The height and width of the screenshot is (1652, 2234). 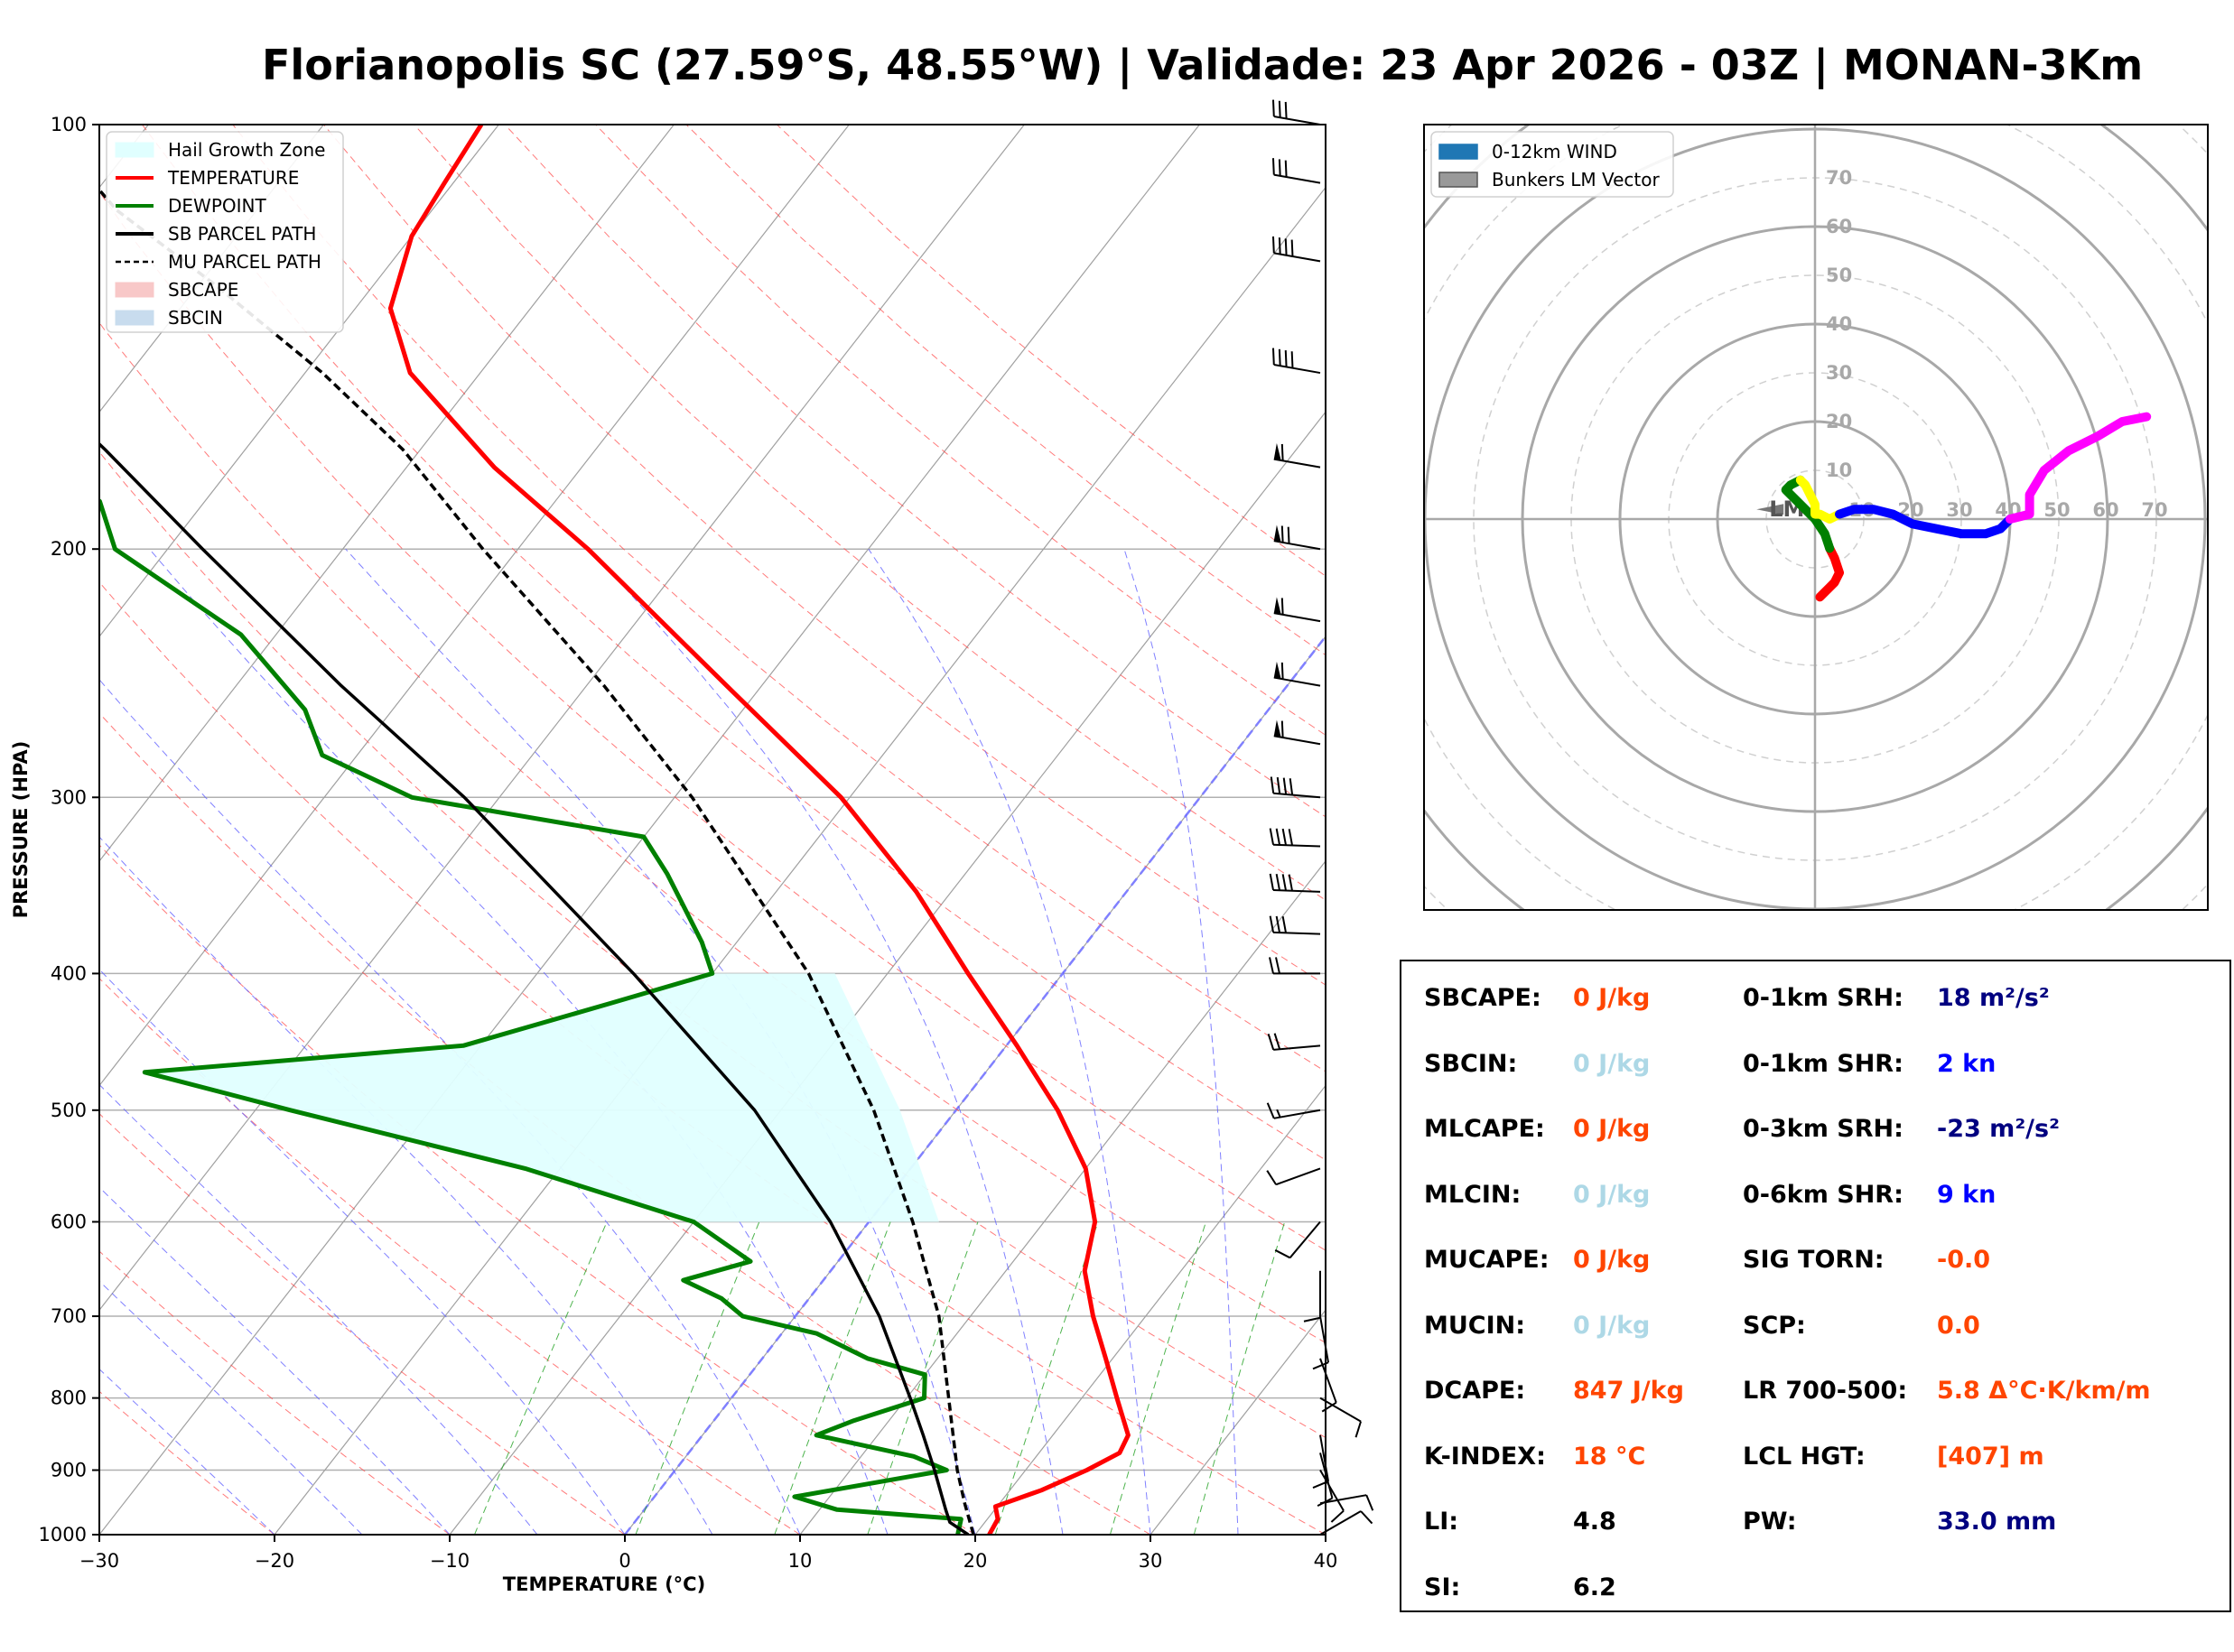 What do you see at coordinates (1839, 226) in the screenshot?
I see `ring-label-y: 60` at bounding box center [1839, 226].